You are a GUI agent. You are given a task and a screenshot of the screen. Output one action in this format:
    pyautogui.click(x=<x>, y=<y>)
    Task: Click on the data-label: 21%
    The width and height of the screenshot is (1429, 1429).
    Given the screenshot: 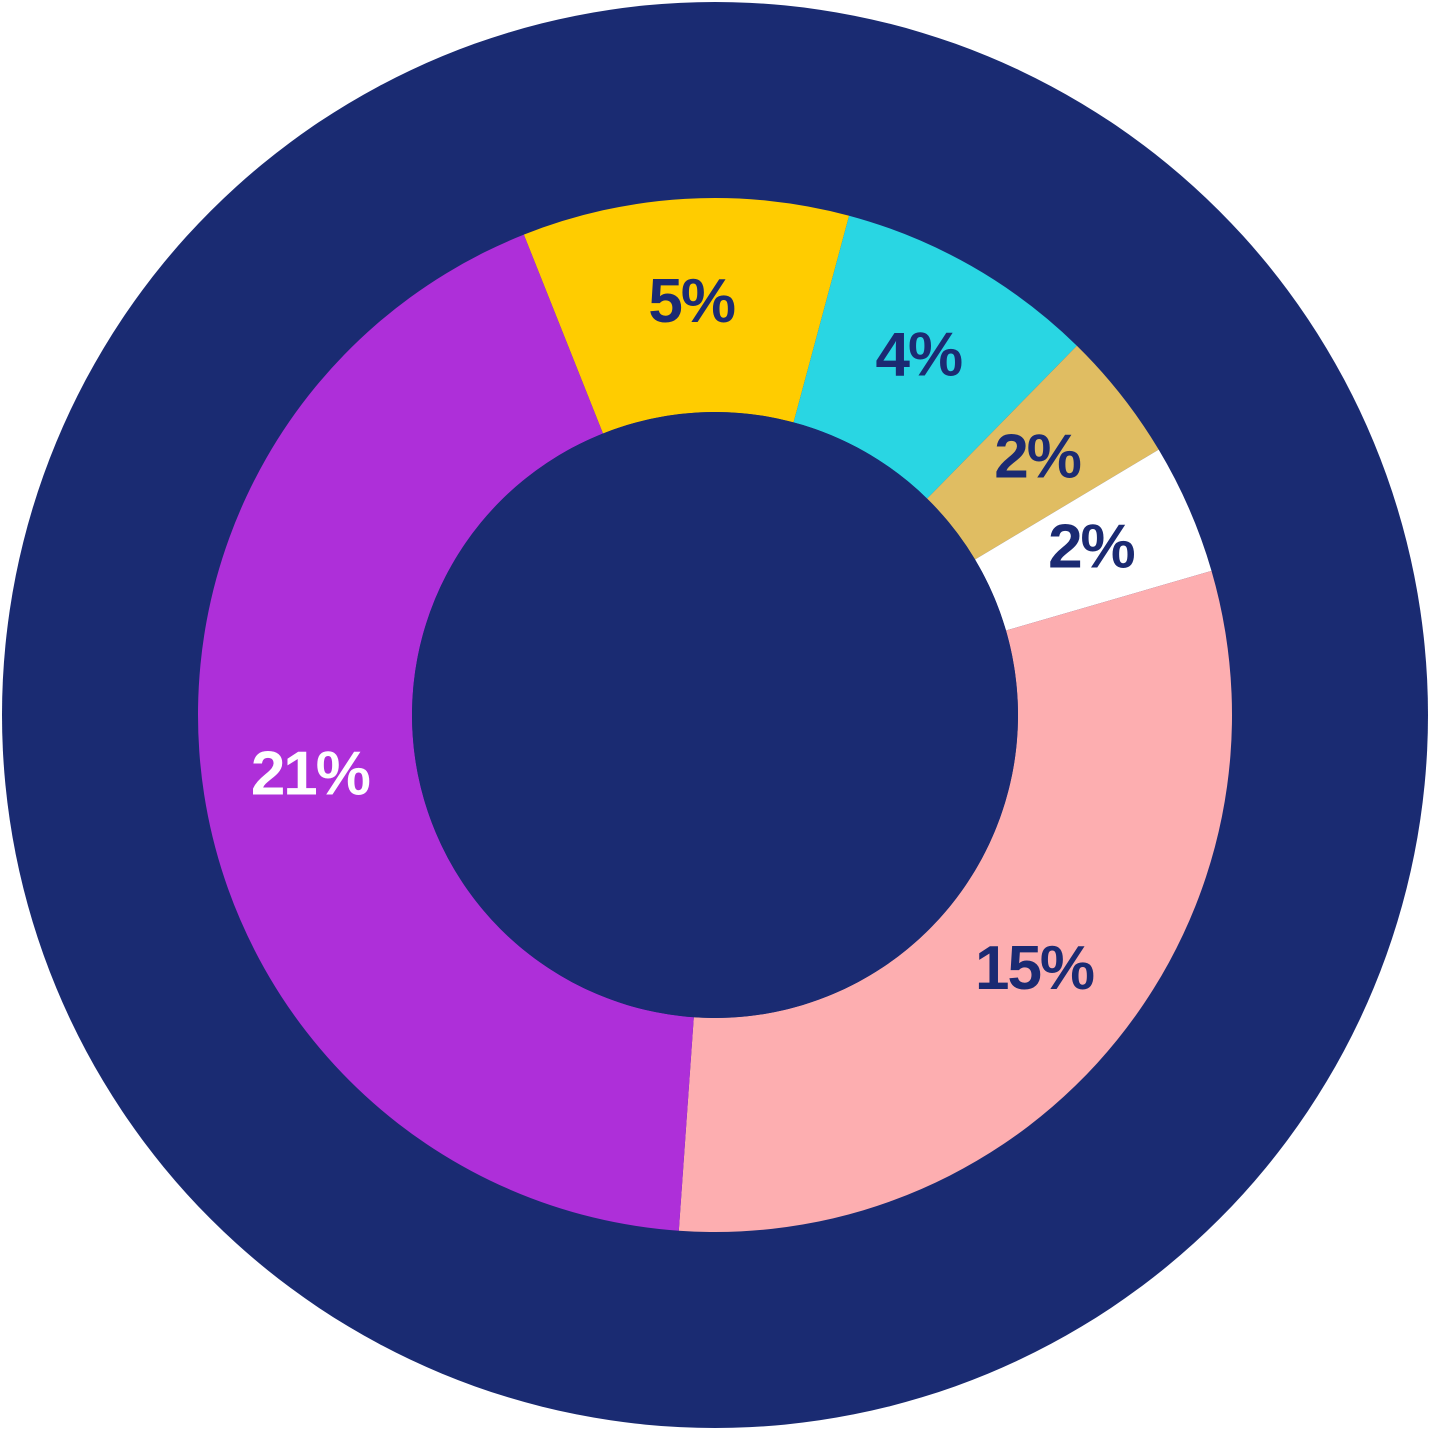 What is the action you would take?
    pyautogui.click(x=310, y=773)
    